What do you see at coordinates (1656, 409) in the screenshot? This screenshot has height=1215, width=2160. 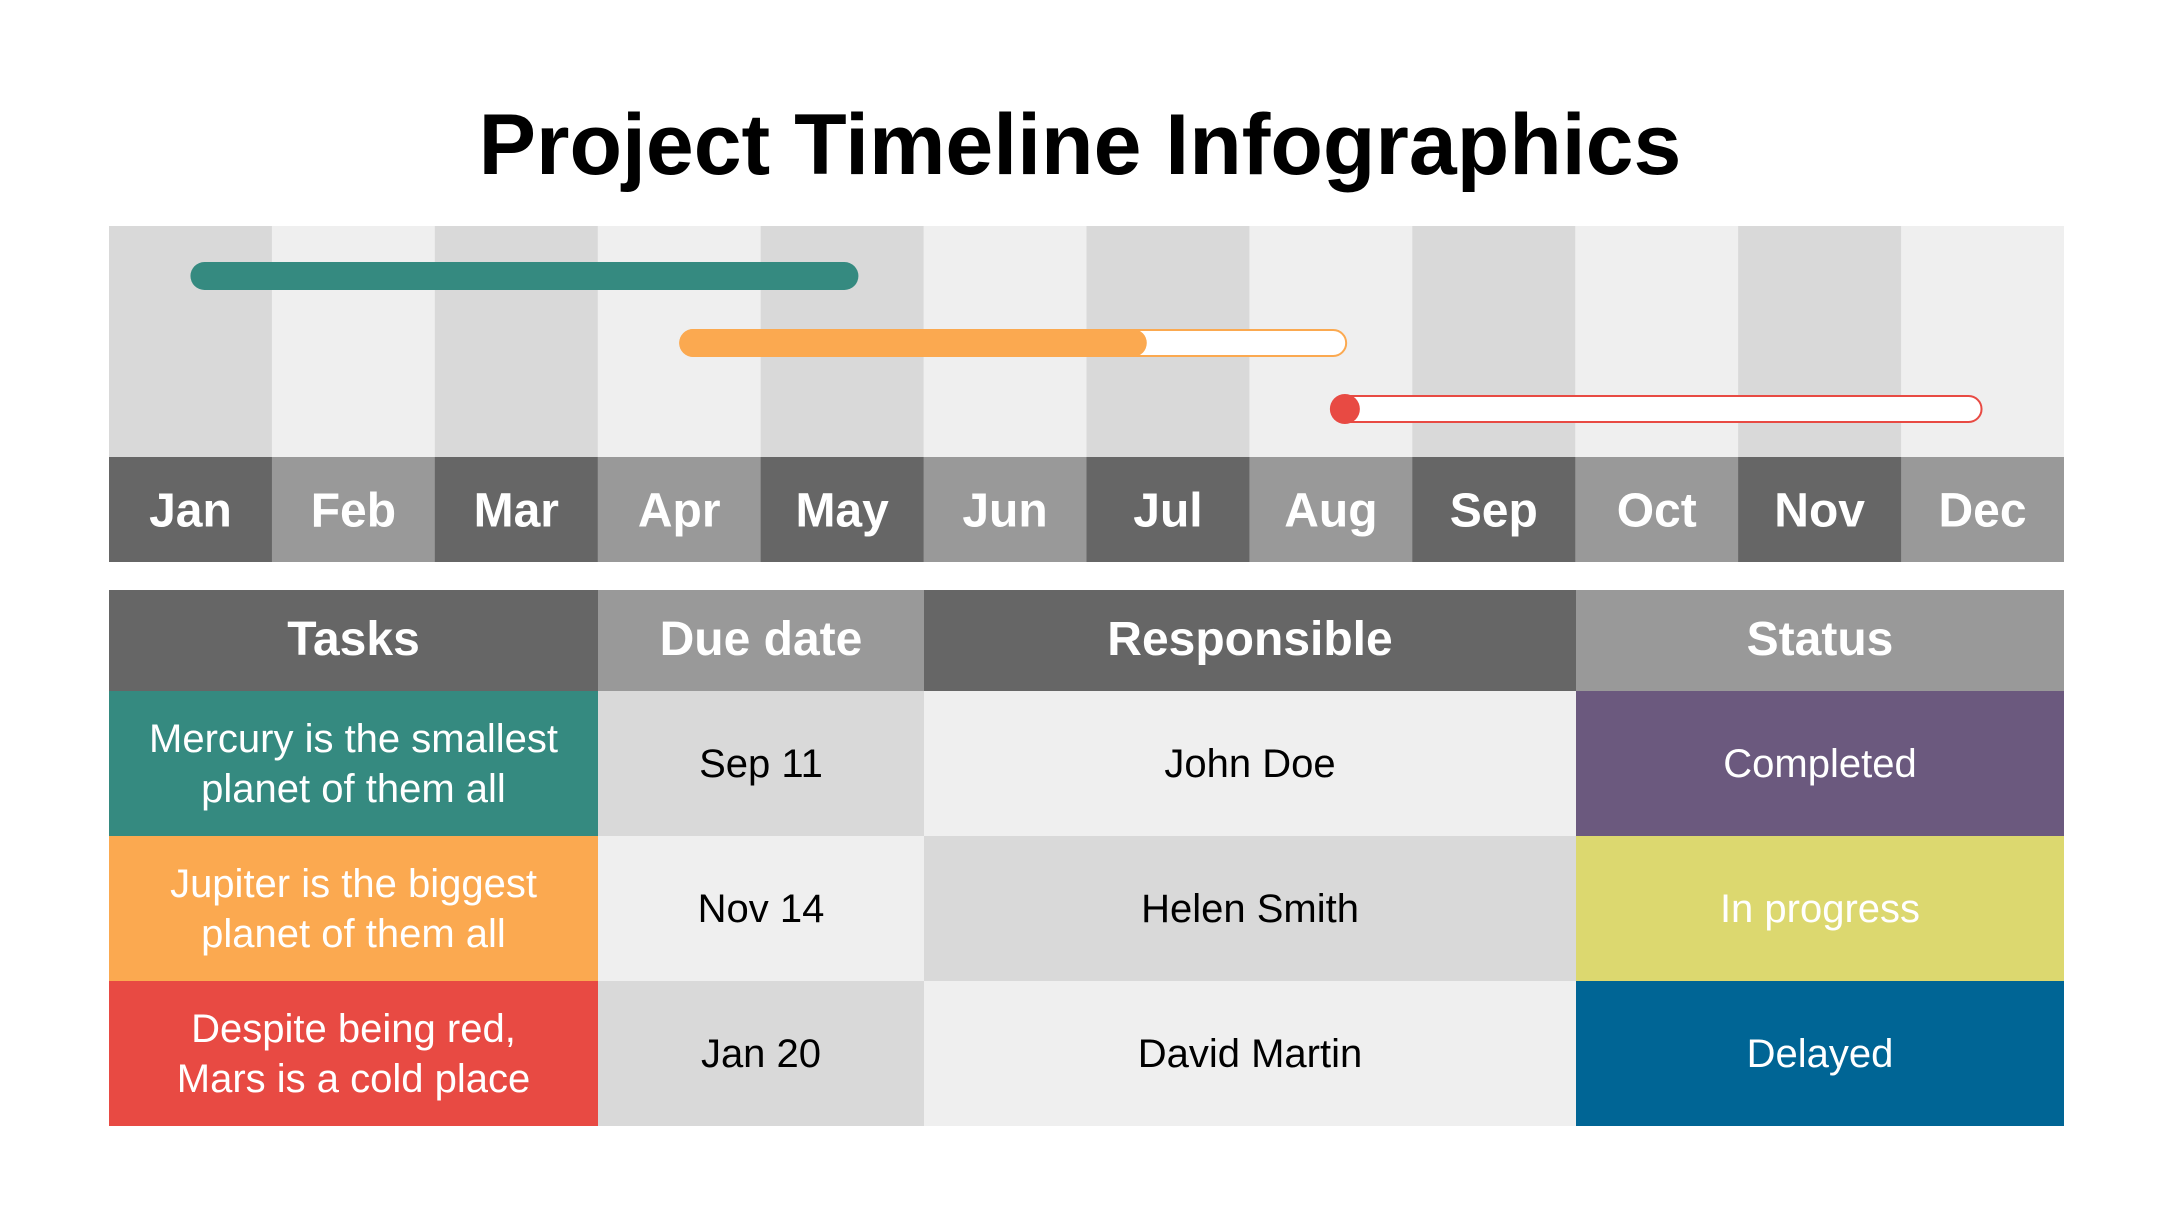 I see `task-bar-track` at bounding box center [1656, 409].